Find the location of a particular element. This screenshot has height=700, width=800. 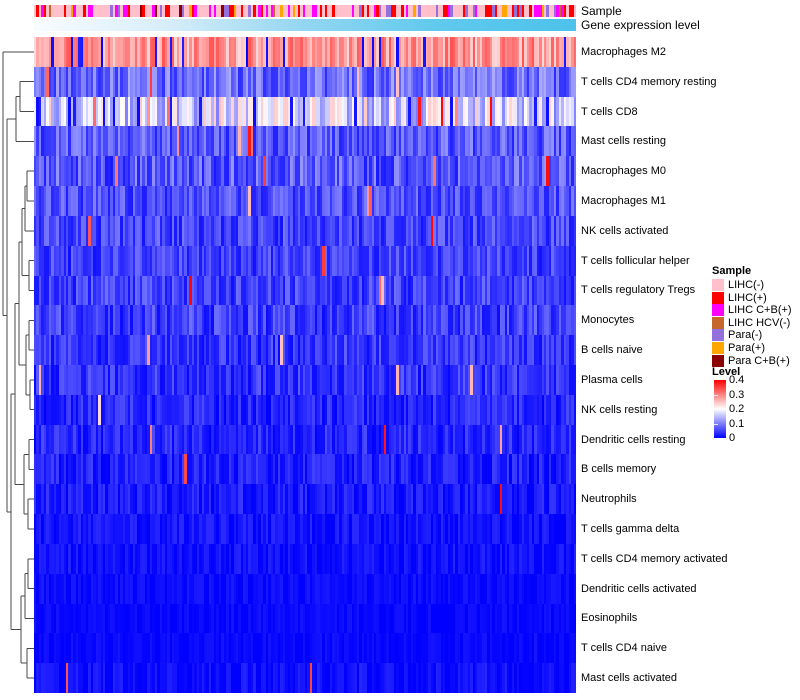

row-label: Monocytes is located at coordinates (608, 320).